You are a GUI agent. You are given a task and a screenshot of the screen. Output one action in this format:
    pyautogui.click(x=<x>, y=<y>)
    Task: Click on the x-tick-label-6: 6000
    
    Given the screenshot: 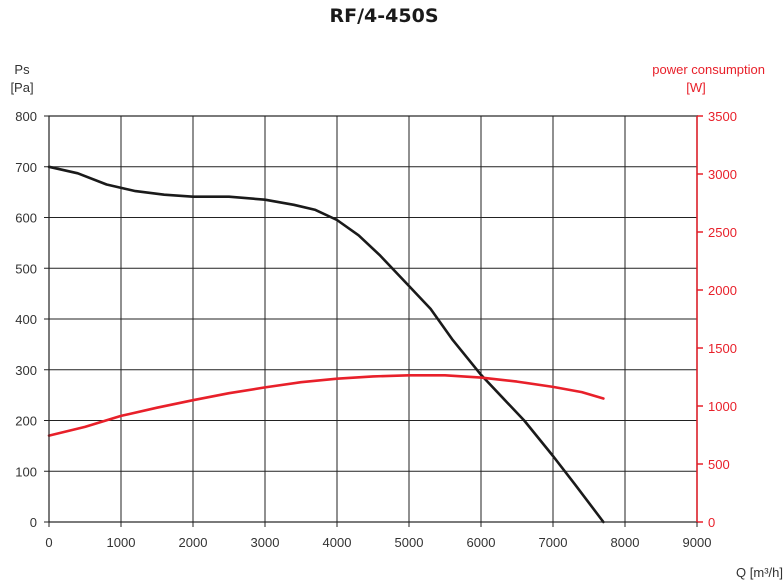 What is the action you would take?
    pyautogui.click(x=481, y=542)
    